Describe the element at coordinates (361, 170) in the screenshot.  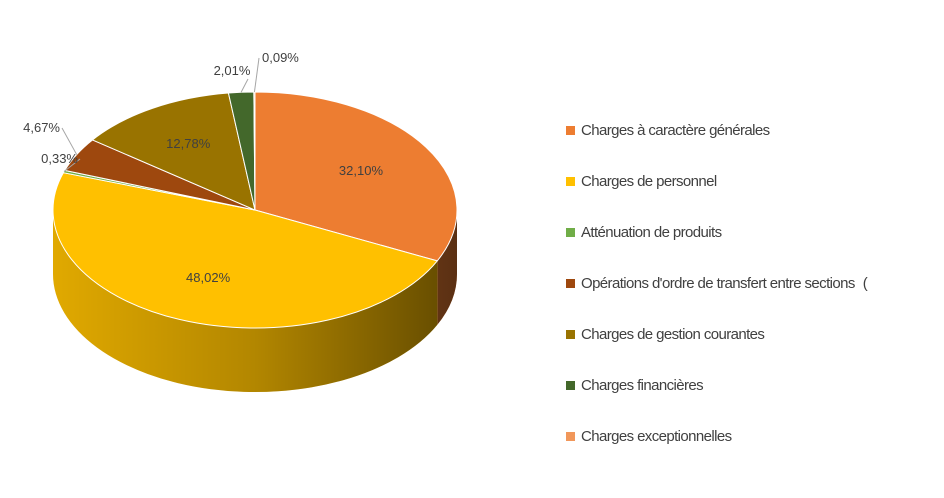
I see `data-label-charges-caractere-generales: 32,10%` at that location.